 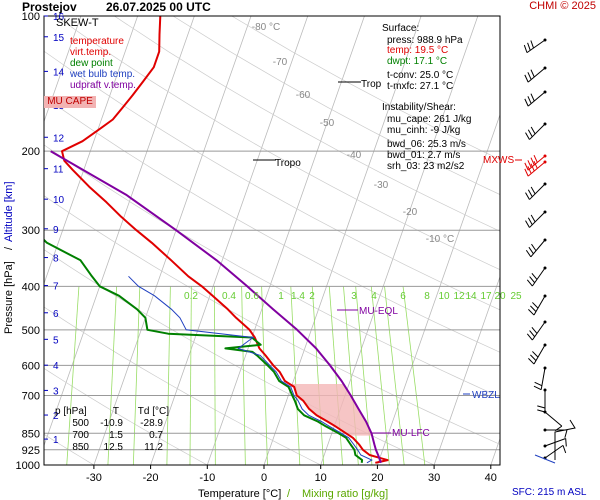 I want to click on mixing-ratio-label: 6, so click(x=403, y=296).